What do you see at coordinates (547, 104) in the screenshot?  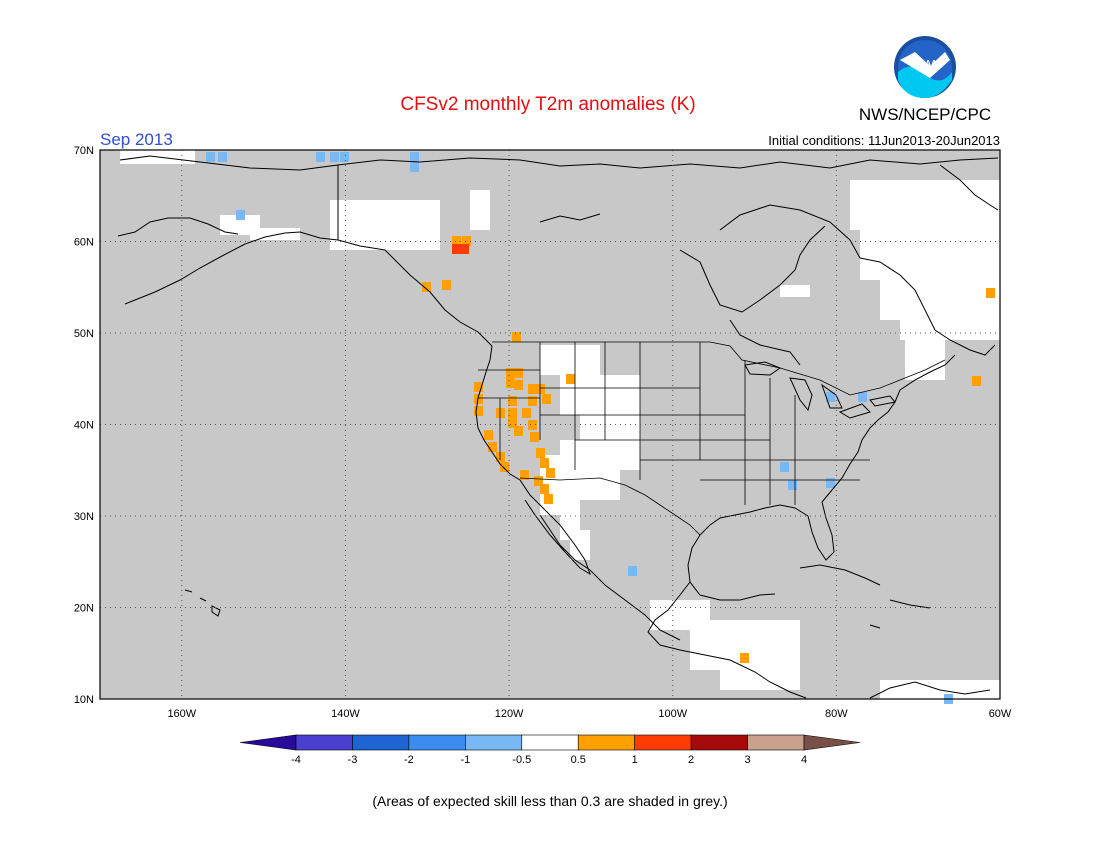 I see `figure-title: CFSv2 monthly T2m anomalies (K)` at bounding box center [547, 104].